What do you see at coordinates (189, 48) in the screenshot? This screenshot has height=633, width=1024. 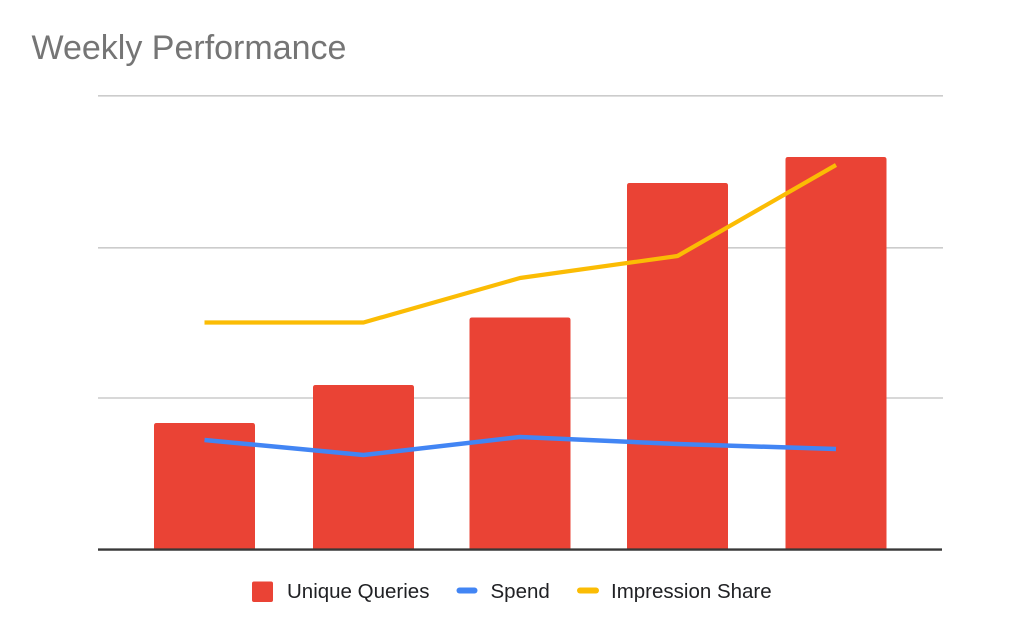 I see `svg-text: Weekly Performance` at bounding box center [189, 48].